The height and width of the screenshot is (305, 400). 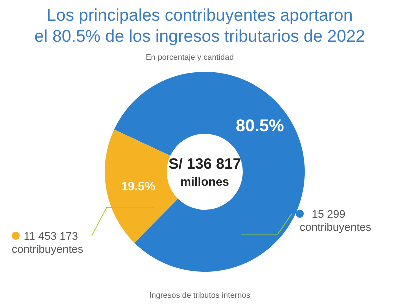 What do you see at coordinates (190, 57) in the screenshot?
I see `chart-subtitle: En porcentaje y cantidad` at bounding box center [190, 57].